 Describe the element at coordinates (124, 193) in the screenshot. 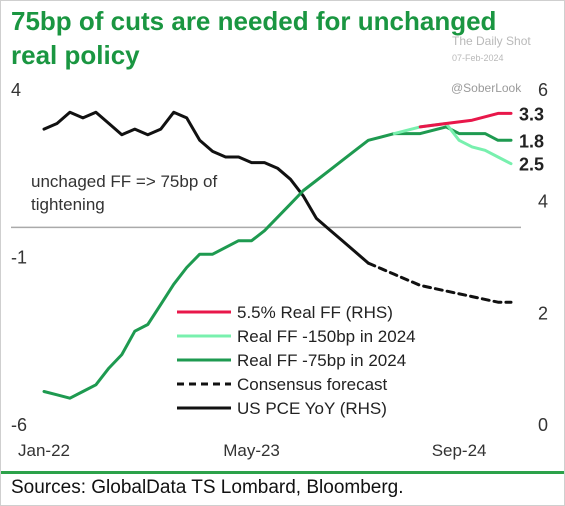

I see `annotation-group: unchaged FF => 75bp of tightening` at that location.